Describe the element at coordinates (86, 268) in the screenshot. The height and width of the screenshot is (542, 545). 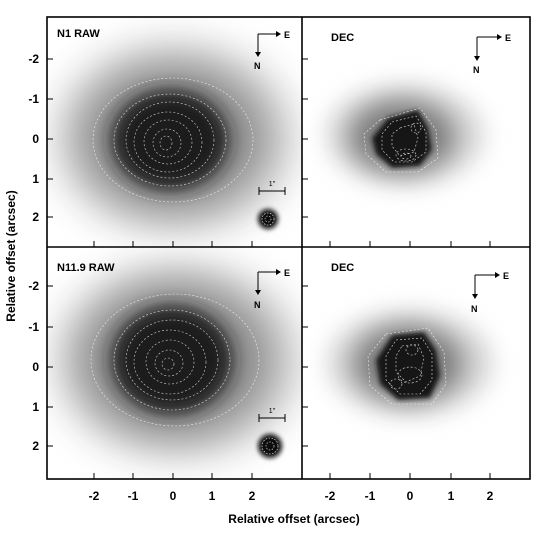
I see `panel-label-n119-raw: N11.9 RAW` at that location.